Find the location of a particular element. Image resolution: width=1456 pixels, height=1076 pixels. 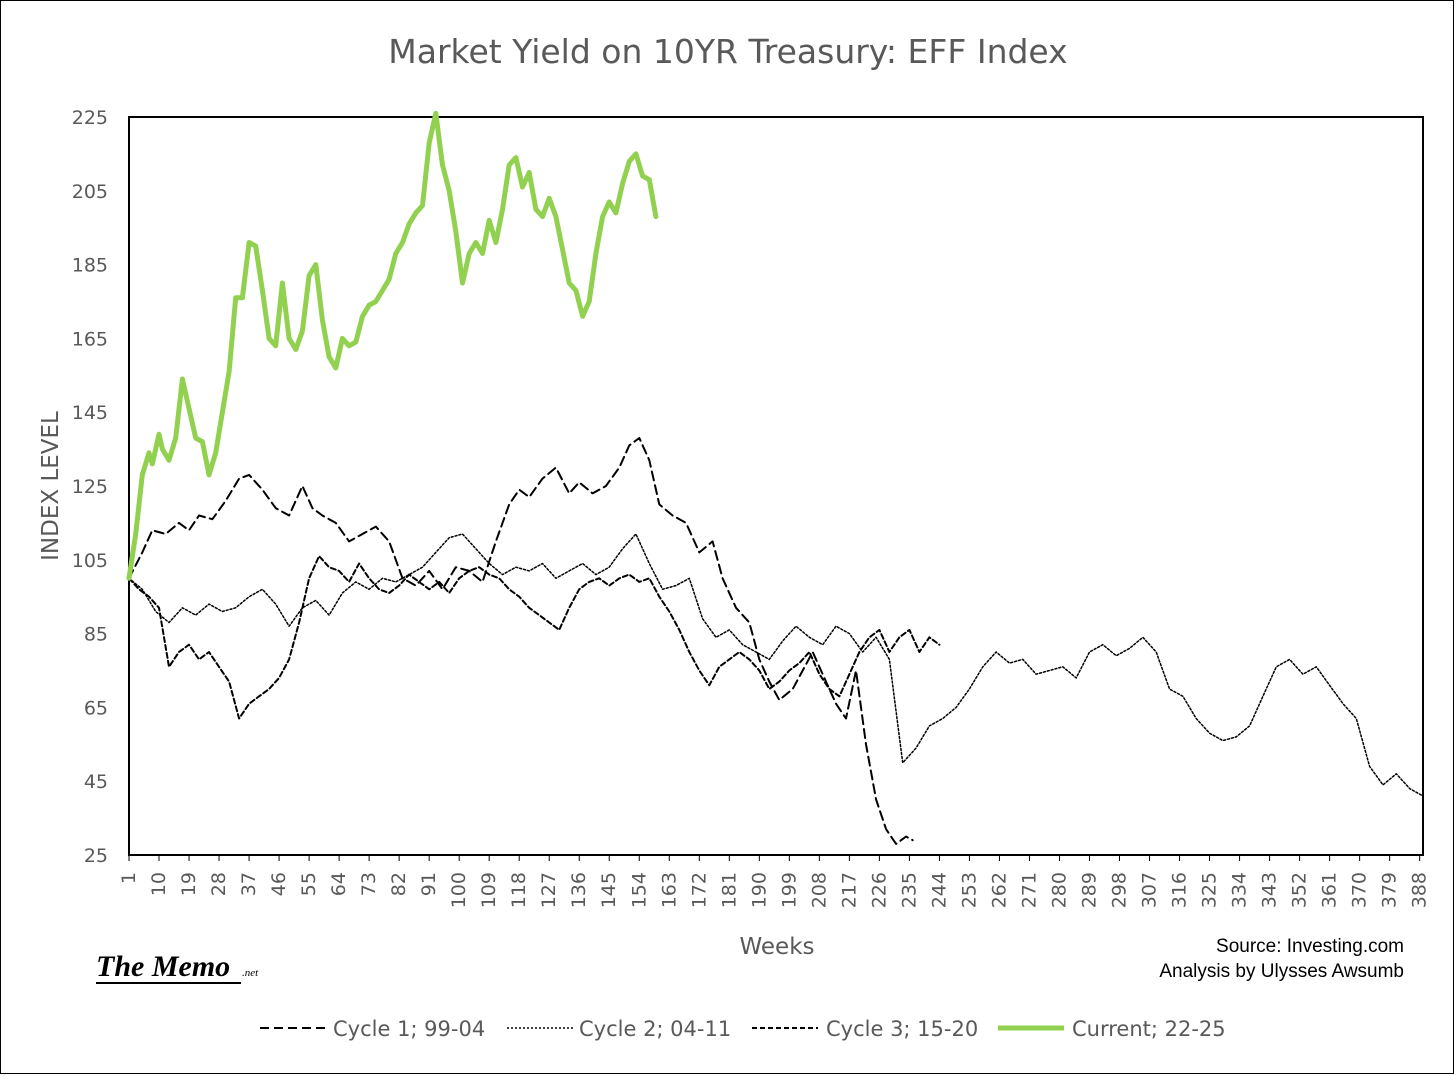

x-tick-label: 289 is located at coordinates (1089, 890).